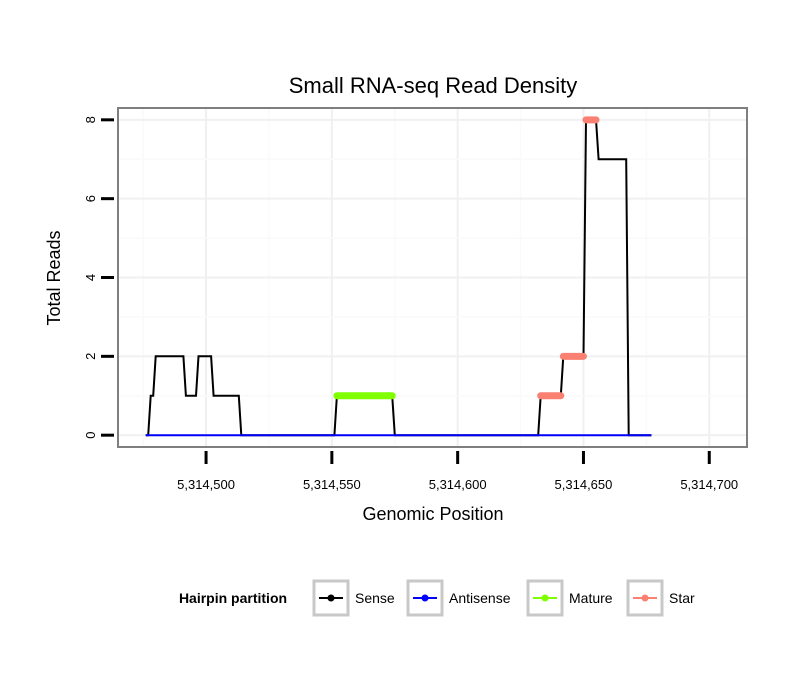 The image size is (810, 690). I want to click on legend-title: Hairpin partition, so click(233, 598).